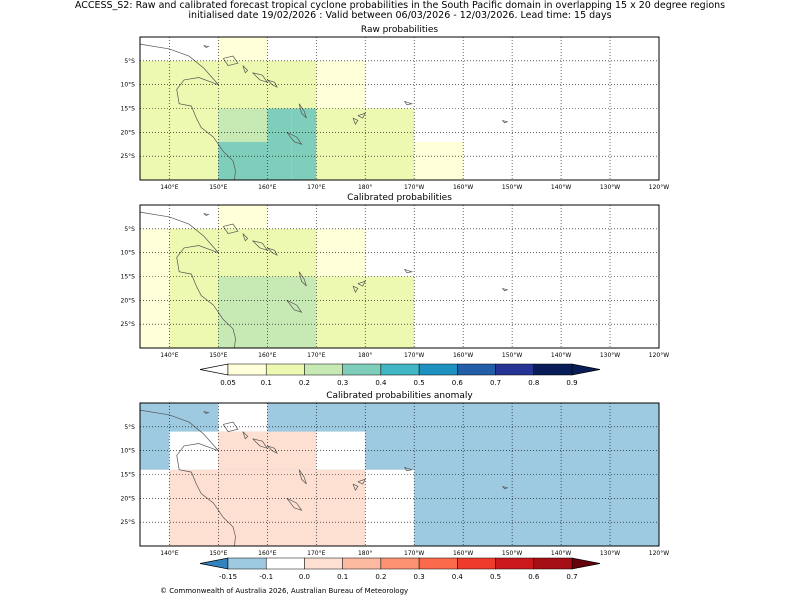  I want to click on y-tick-label: 5°S, so click(129, 427).